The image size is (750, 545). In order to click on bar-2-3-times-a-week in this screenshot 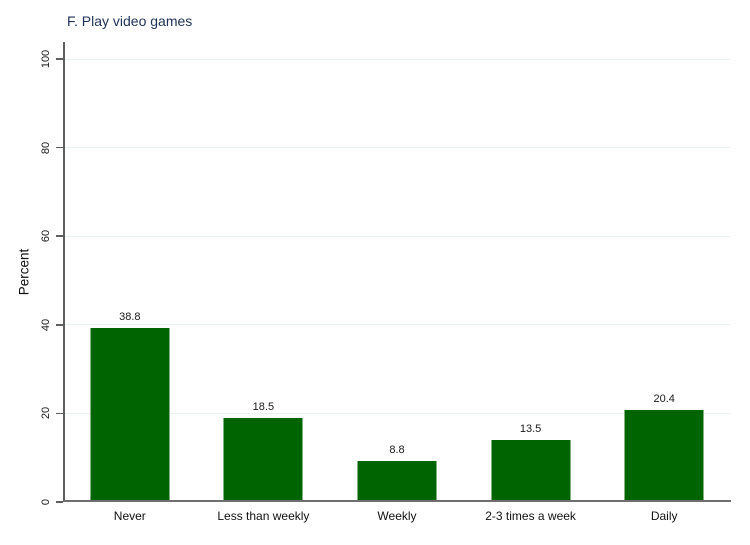, I will do `click(531, 470)`.